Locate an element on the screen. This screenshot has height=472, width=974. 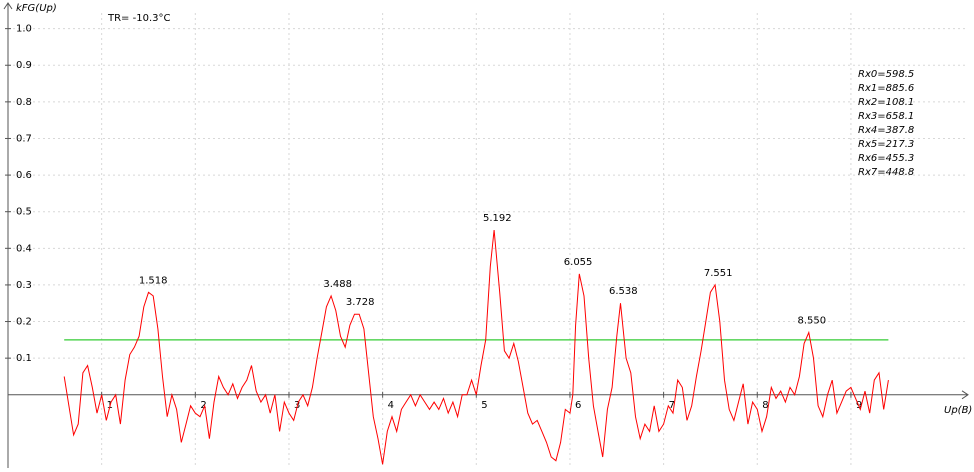
peak-label: 3.488 is located at coordinates (337, 284).